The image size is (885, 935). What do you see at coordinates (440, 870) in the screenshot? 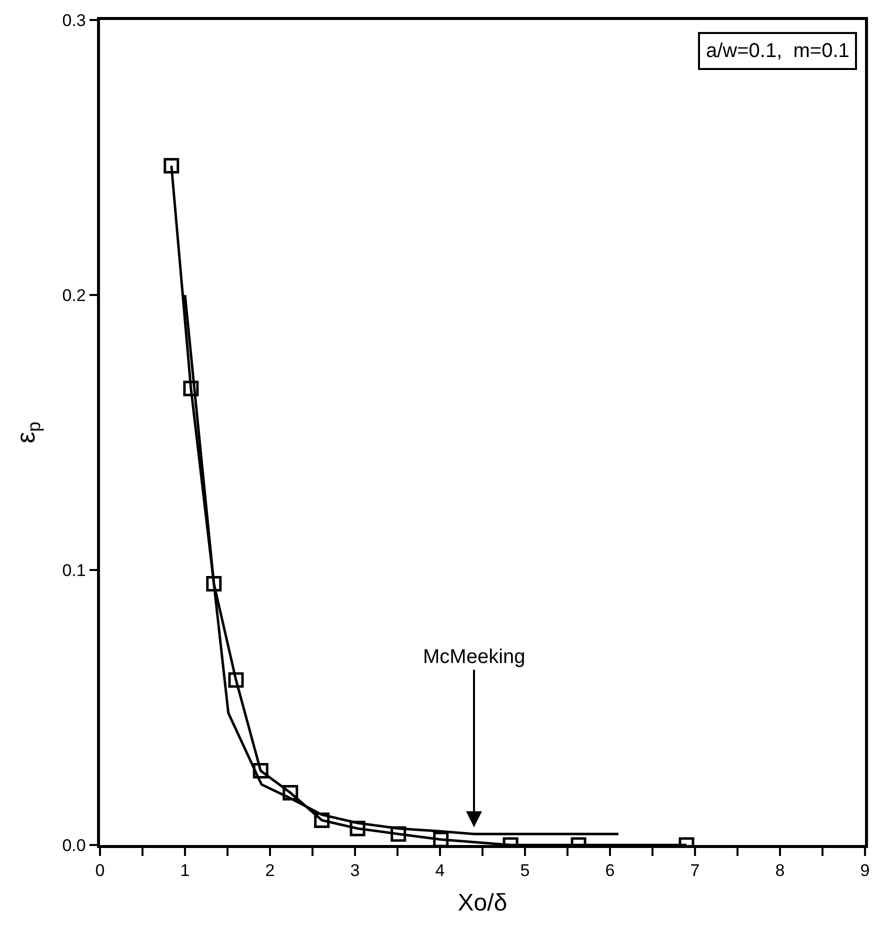
I see `x-tick-label: 4` at bounding box center [440, 870].